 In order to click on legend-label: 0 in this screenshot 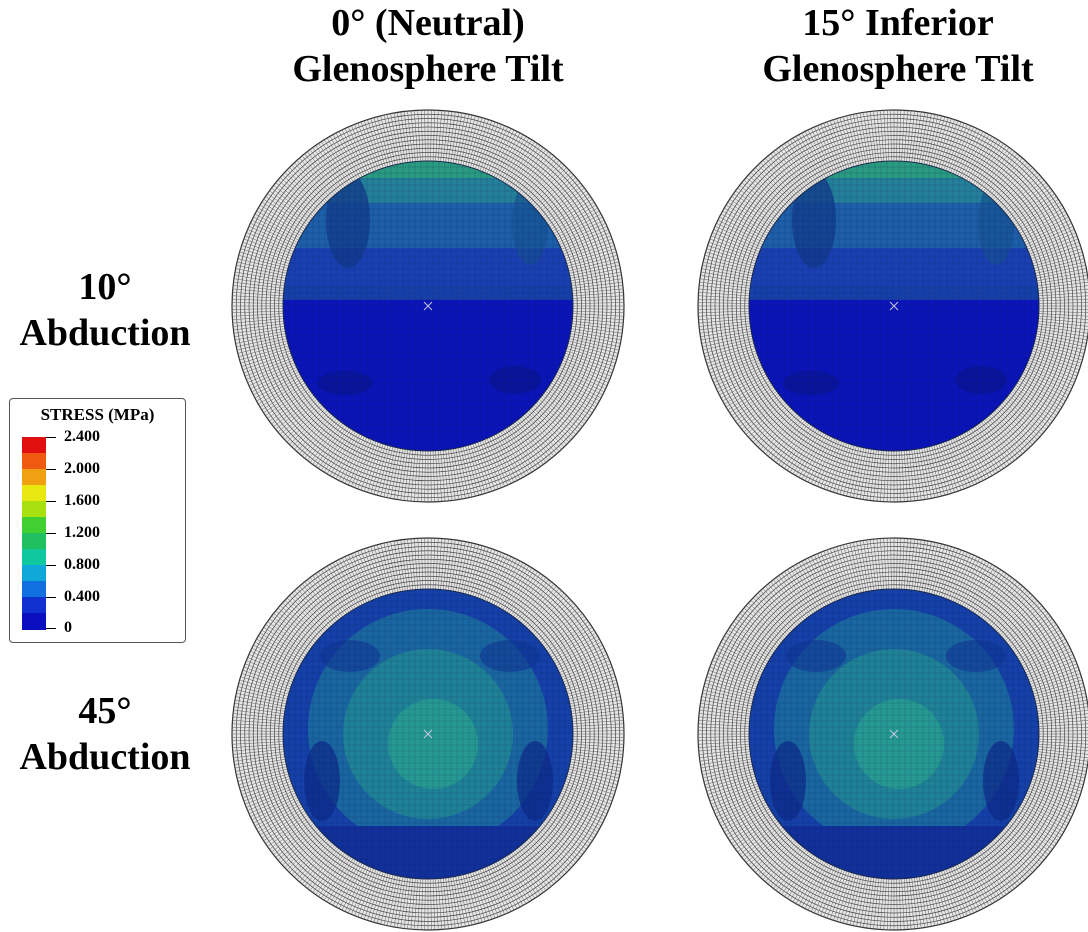, I will do `click(68, 627)`.